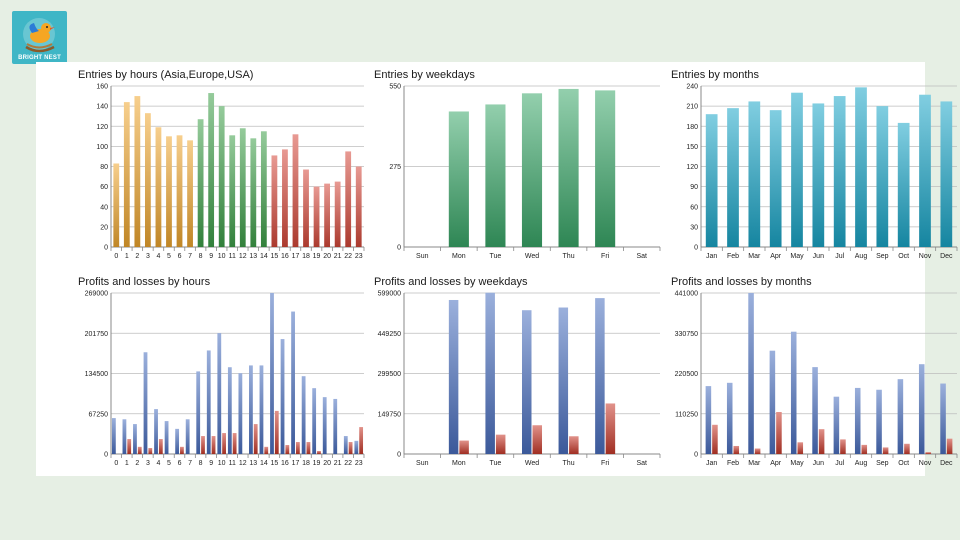  What do you see at coordinates (451, 282) in the screenshot?
I see `chart-title: Profits and losses by weekdays` at bounding box center [451, 282].